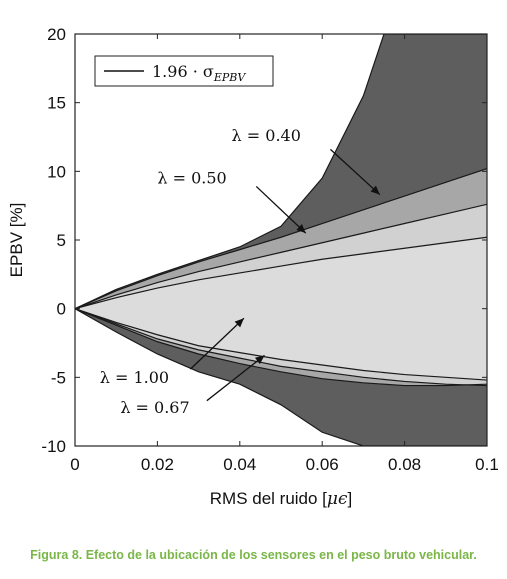 The width and height of the screenshot is (507, 579). What do you see at coordinates (487, 464) in the screenshot?
I see `x-tick-label: 0.1` at bounding box center [487, 464].